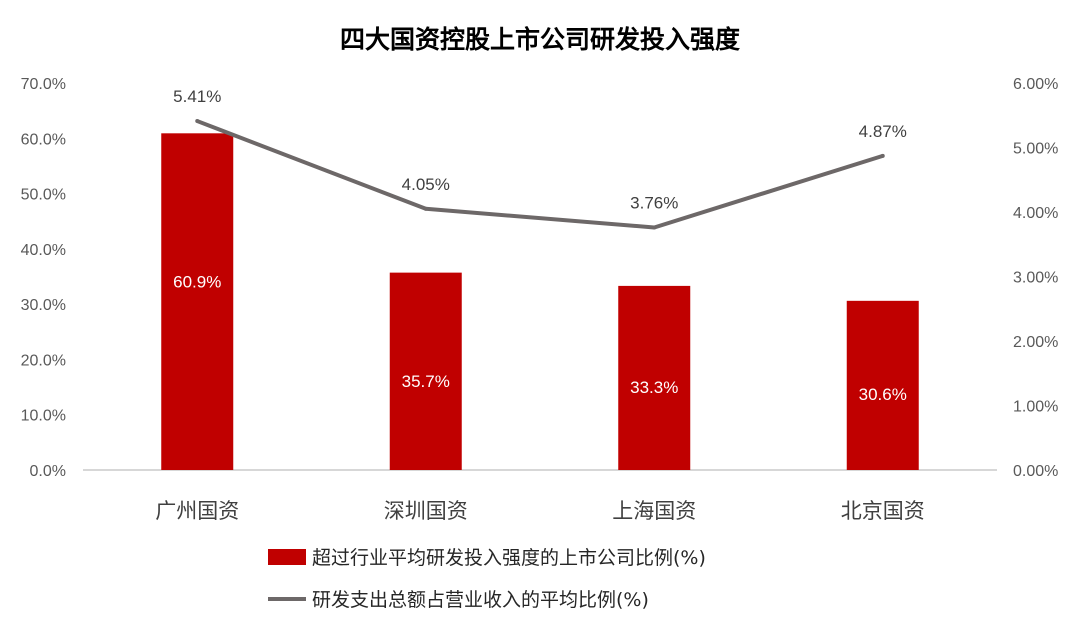 The width and height of the screenshot is (1080, 629). I want to click on right-axis-tick-label: 6.00%, so click(1035, 84).